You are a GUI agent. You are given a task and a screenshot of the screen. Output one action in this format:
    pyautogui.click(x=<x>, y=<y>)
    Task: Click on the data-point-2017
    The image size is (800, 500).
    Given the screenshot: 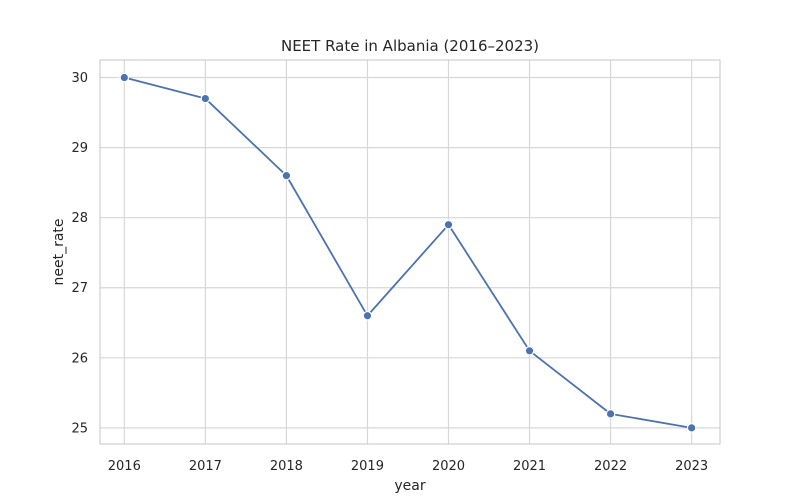 What is the action you would take?
    pyautogui.click(x=205, y=98)
    